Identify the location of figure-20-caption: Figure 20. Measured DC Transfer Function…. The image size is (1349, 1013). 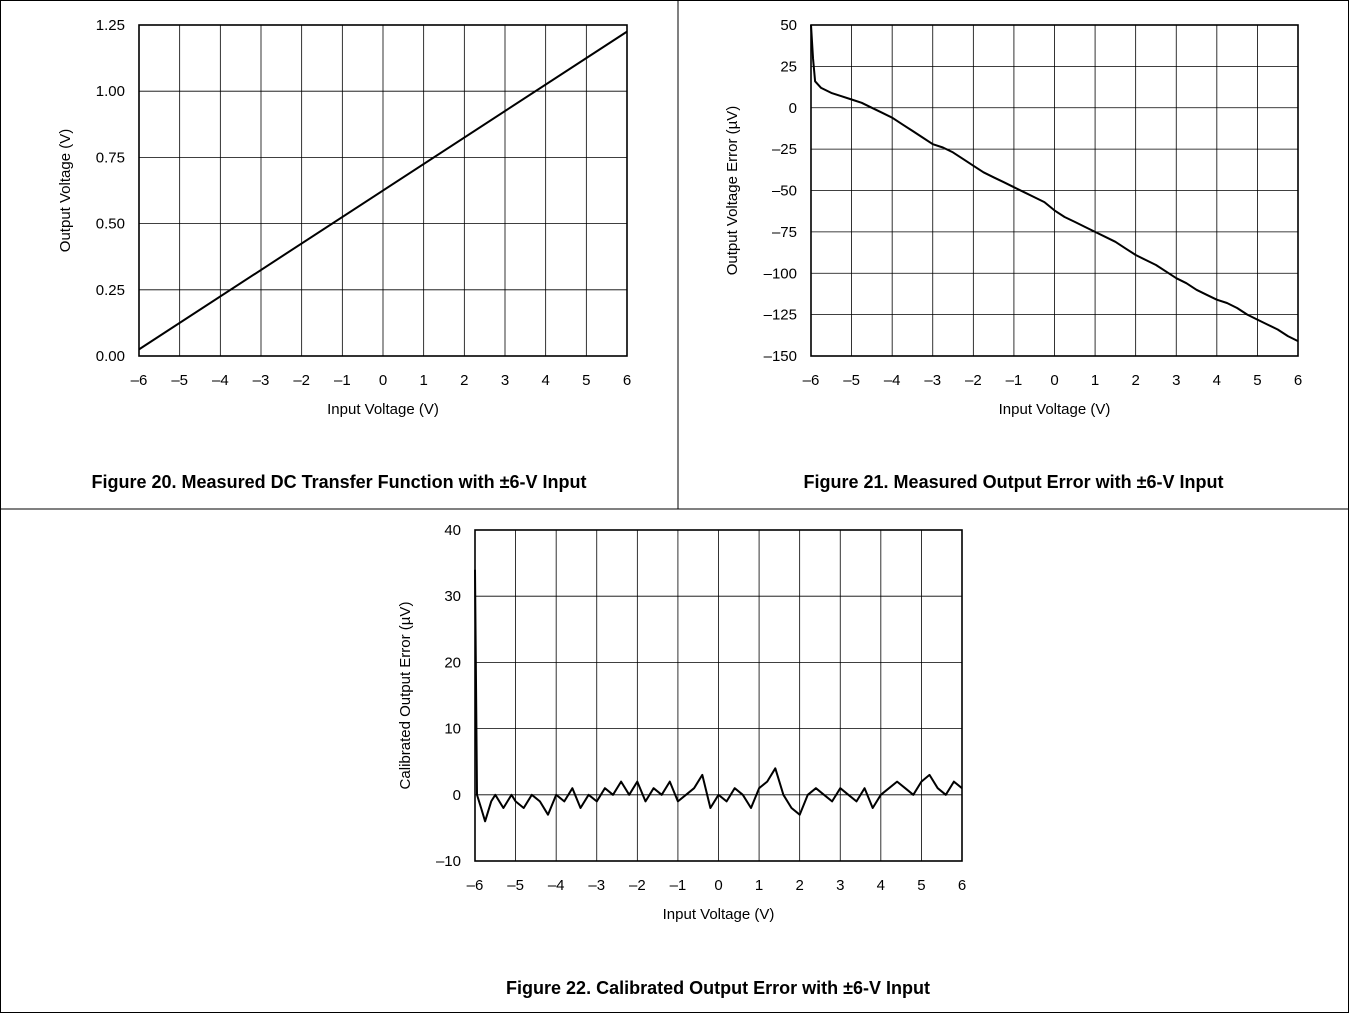
(339, 482).